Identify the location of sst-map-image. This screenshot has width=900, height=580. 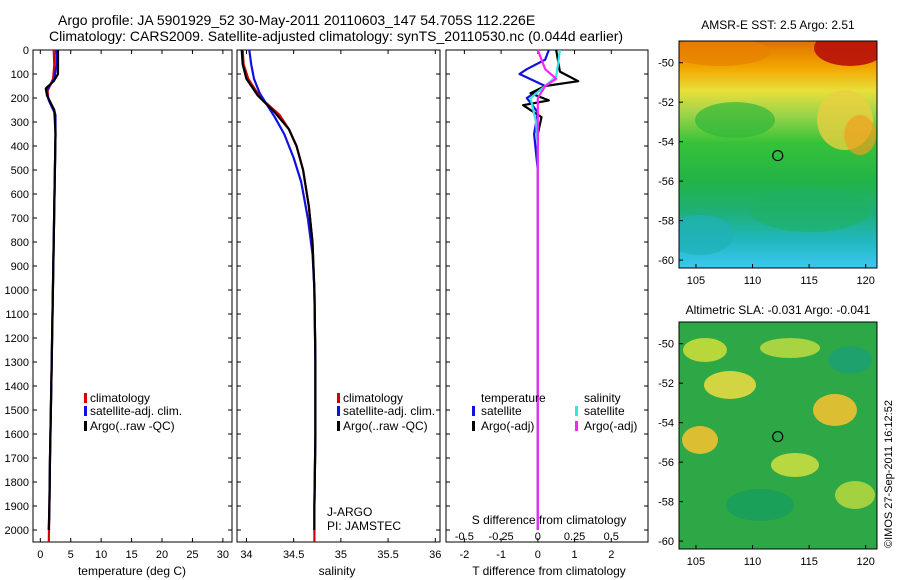
(778, 154).